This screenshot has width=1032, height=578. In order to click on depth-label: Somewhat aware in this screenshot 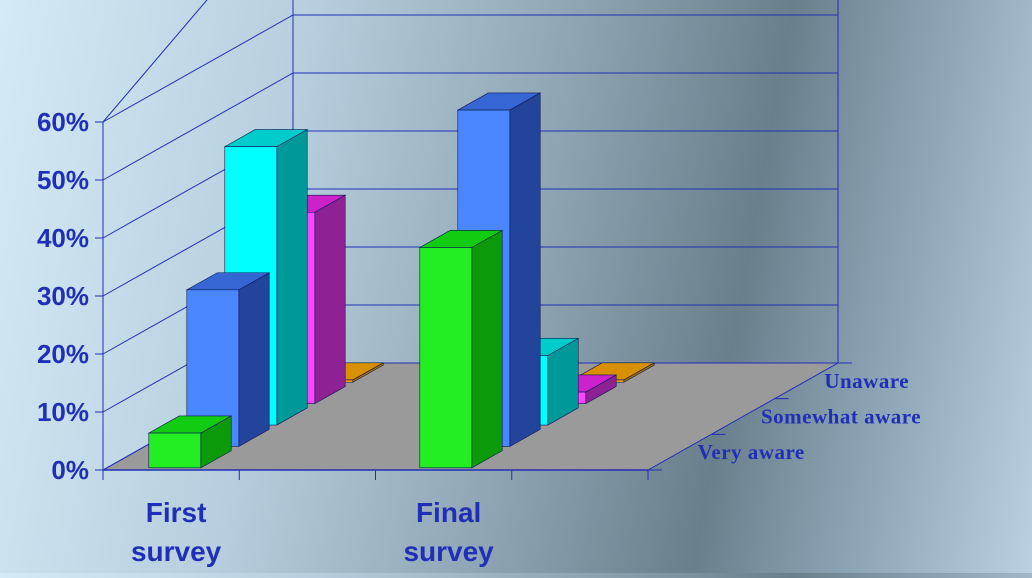, I will do `click(841, 417)`.